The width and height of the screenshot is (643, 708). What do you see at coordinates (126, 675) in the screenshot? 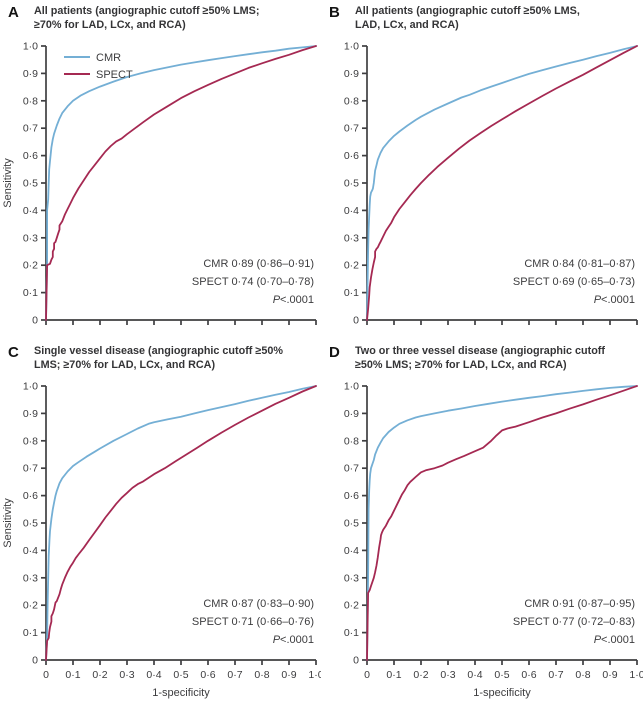
I see `x-tick-label: 0·3` at bounding box center [126, 675].